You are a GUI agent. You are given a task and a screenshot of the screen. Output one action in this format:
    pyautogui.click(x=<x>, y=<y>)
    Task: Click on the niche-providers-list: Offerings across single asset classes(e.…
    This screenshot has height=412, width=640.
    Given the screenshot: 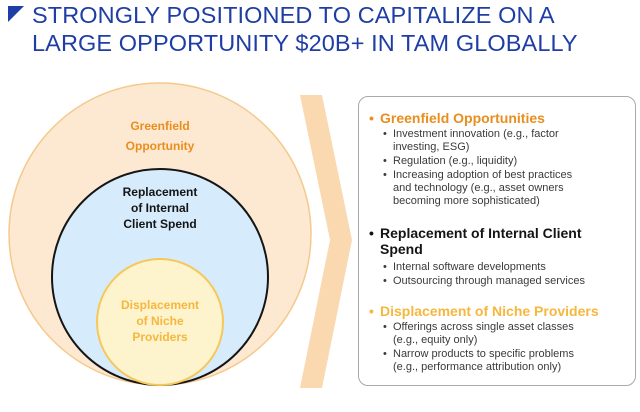 What is the action you would take?
    pyautogui.click(x=506, y=347)
    